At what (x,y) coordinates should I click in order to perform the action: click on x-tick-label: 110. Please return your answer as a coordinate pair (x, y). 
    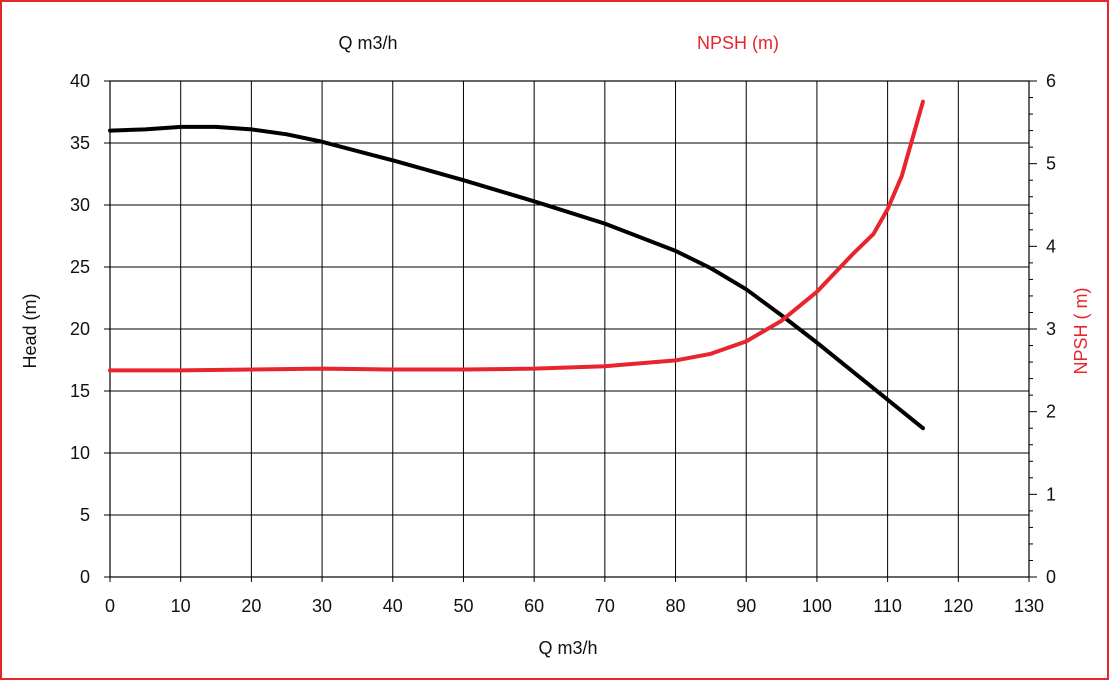
    Looking at the image, I should click on (887, 606).